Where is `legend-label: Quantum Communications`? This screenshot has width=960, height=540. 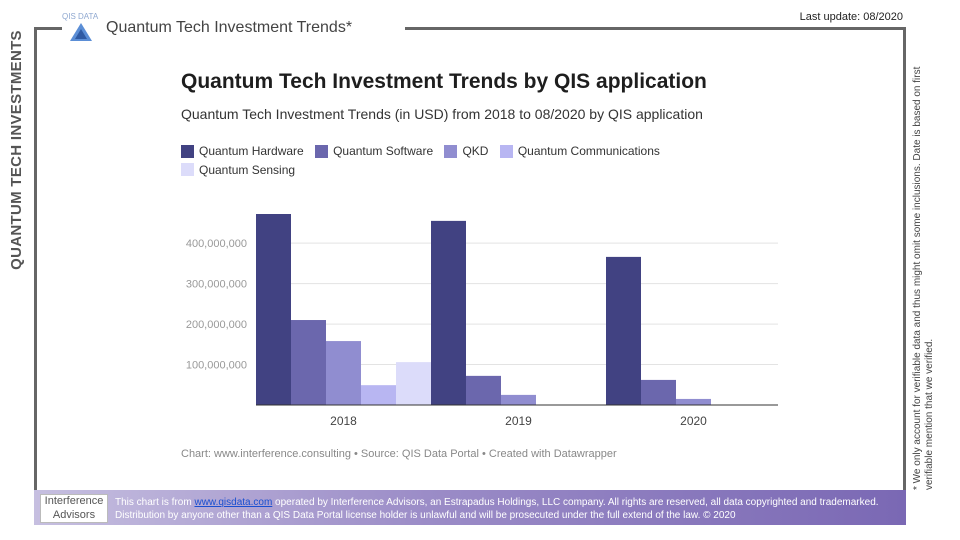
legend-label: Quantum Communications is located at coordinates (588, 151).